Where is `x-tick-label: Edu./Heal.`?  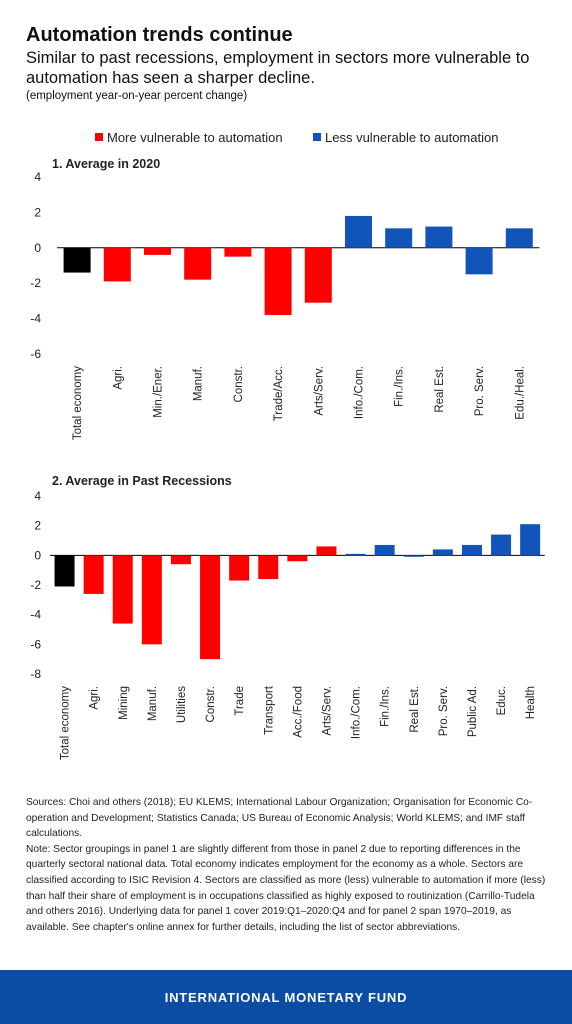
x-tick-label: Edu./Heal. is located at coordinates (520, 393).